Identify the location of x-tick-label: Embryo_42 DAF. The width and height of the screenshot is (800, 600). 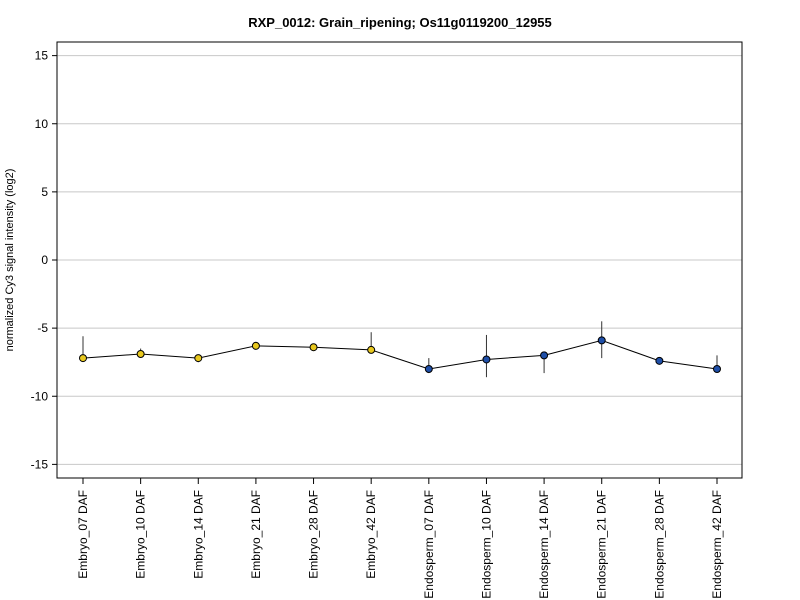
(371, 534).